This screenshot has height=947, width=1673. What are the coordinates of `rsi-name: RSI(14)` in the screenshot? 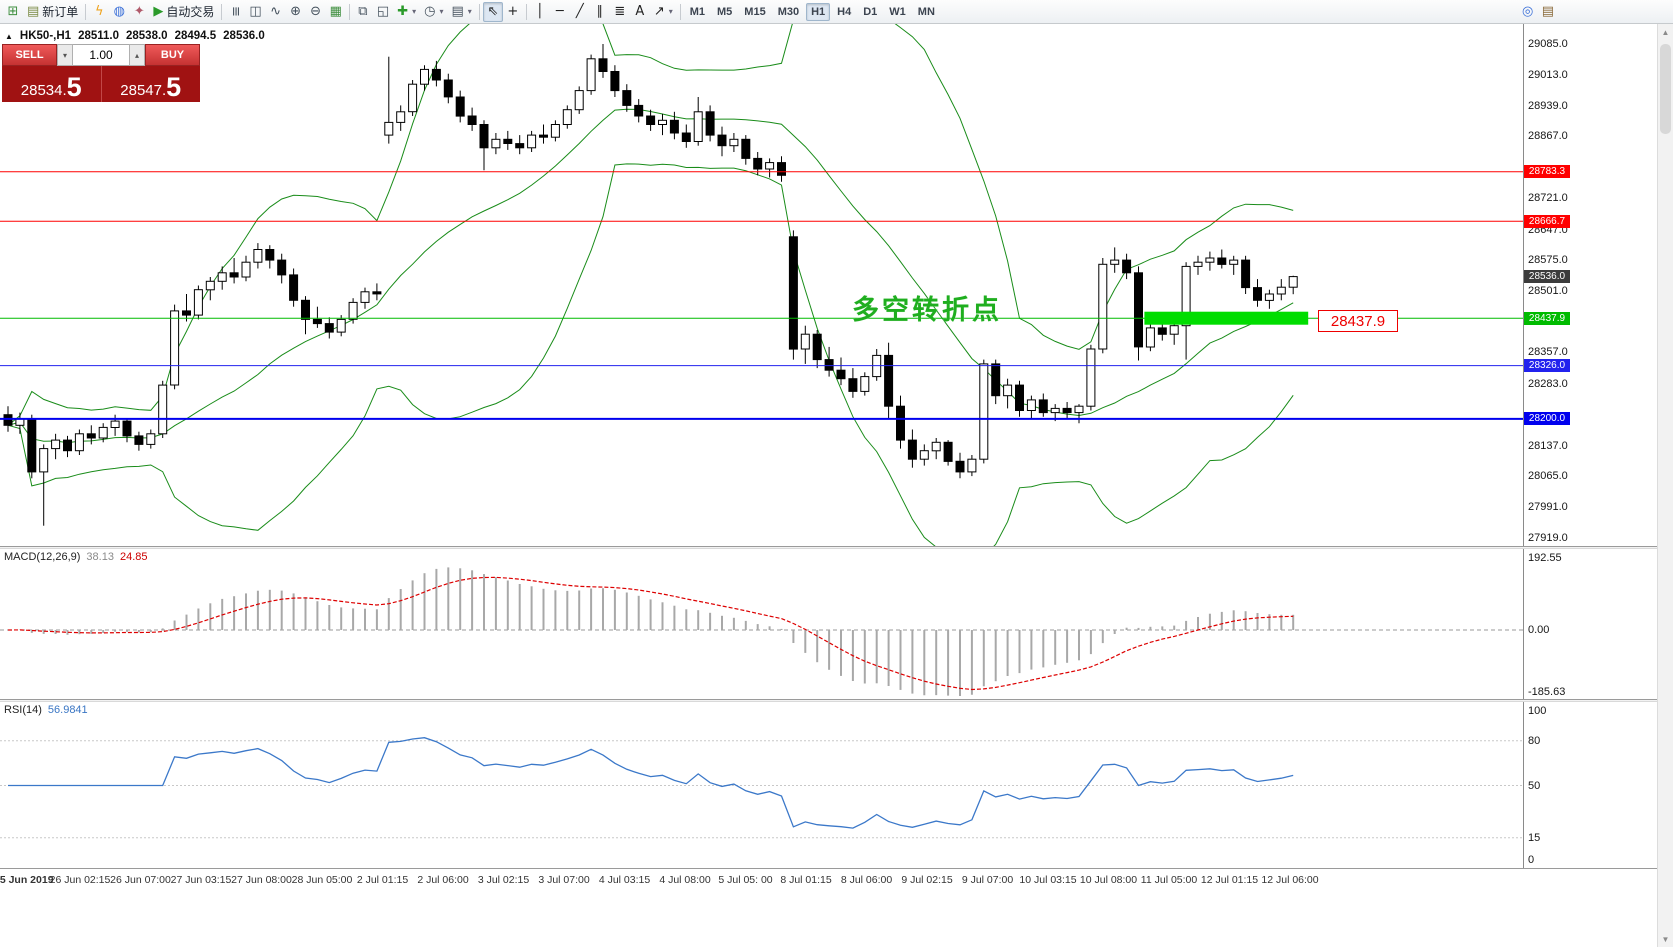 It's located at (23, 710).